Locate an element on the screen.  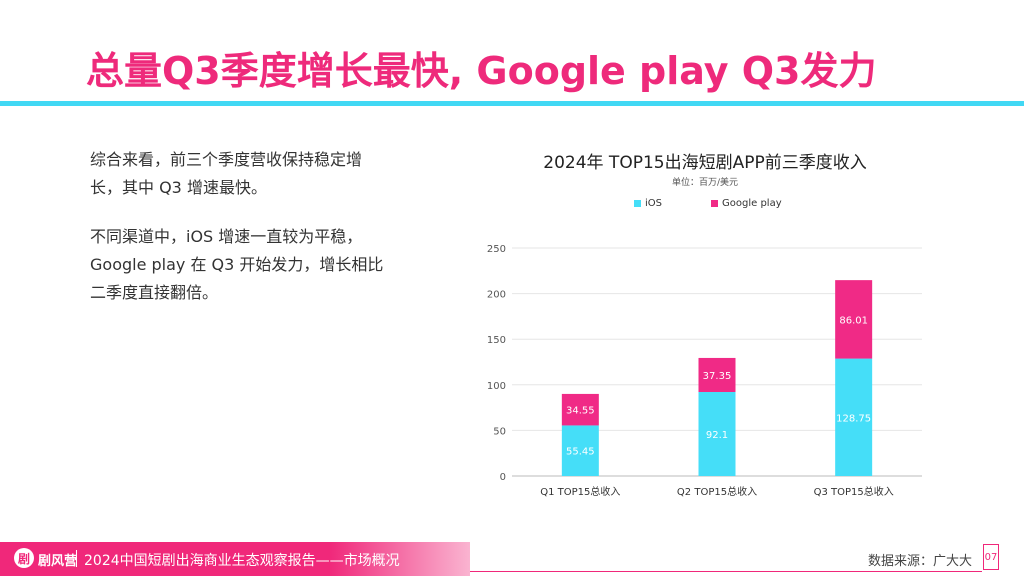
title-underline is located at coordinates (512, 103).